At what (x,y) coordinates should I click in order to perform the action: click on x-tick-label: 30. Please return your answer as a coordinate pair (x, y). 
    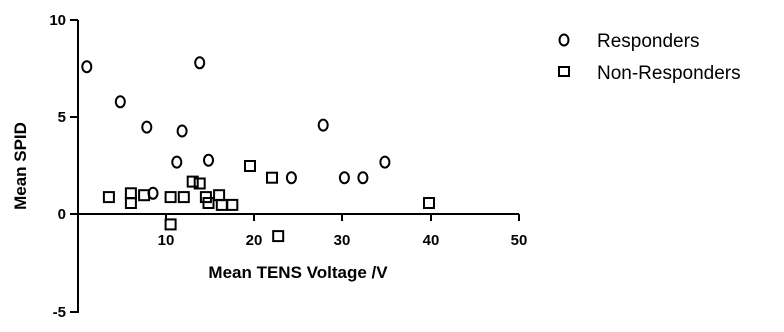
    Looking at the image, I should click on (342, 240).